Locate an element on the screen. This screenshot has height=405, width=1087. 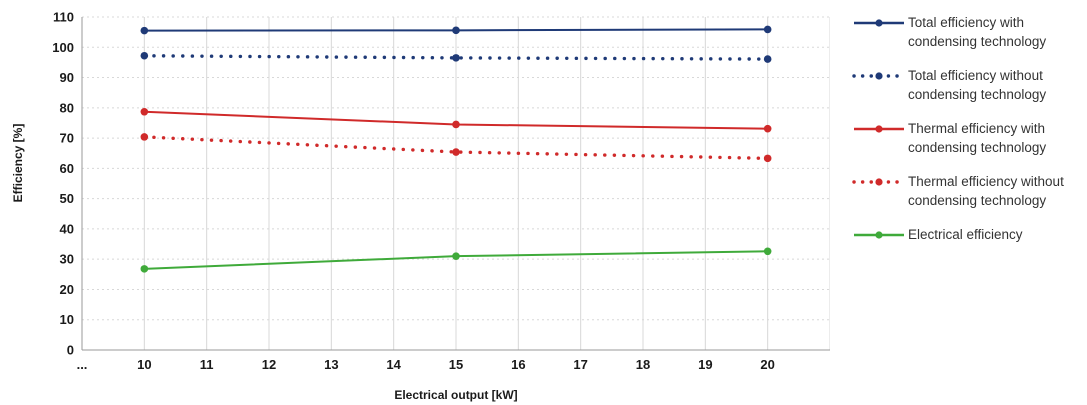
x-tick-label: 15 is located at coordinates (456, 364).